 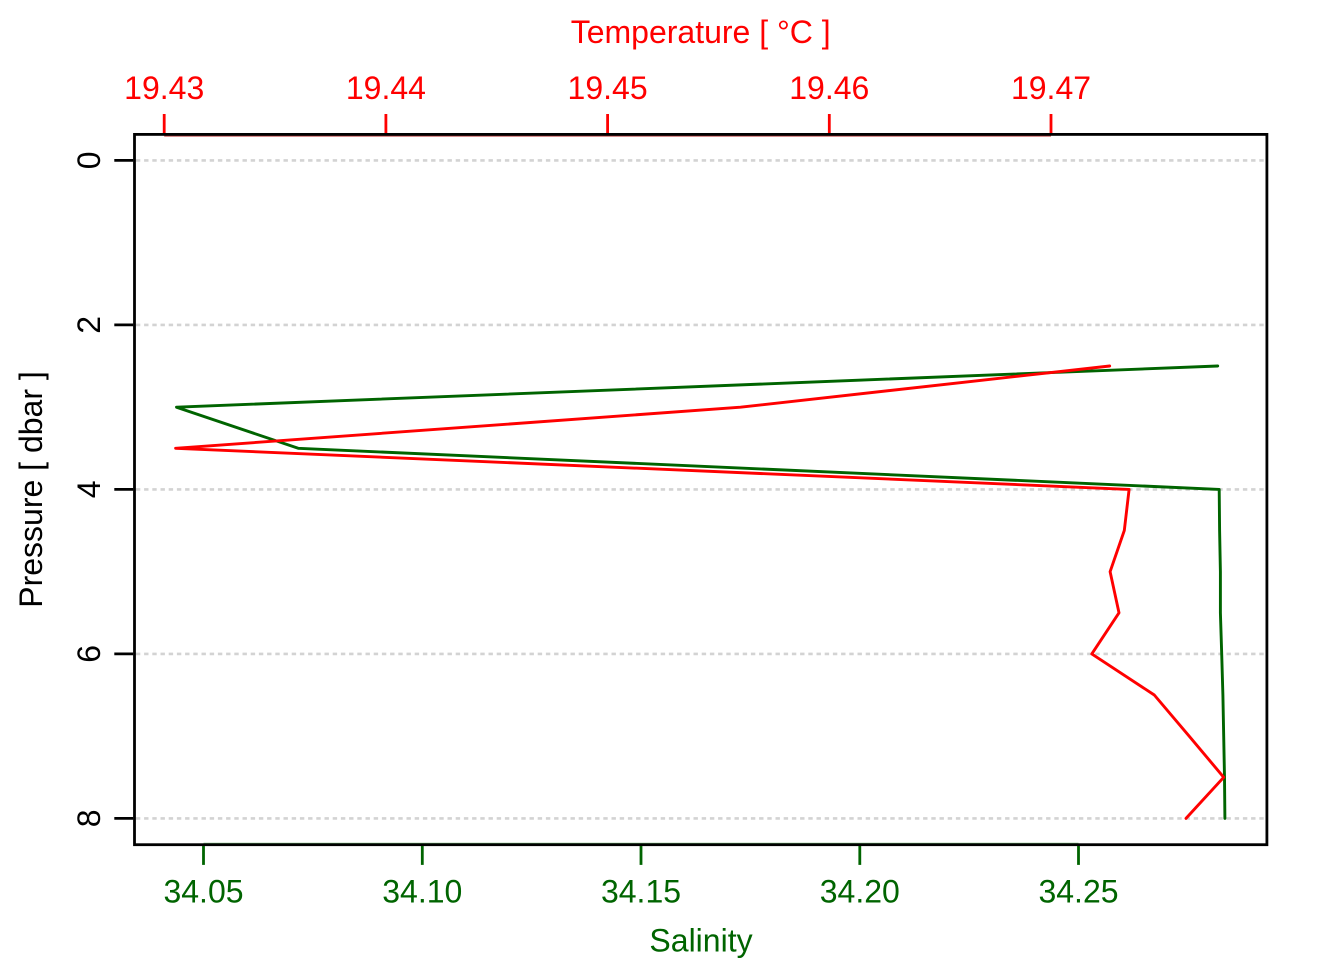 I want to click on svg-text: 34.25, so click(x=1078, y=891).